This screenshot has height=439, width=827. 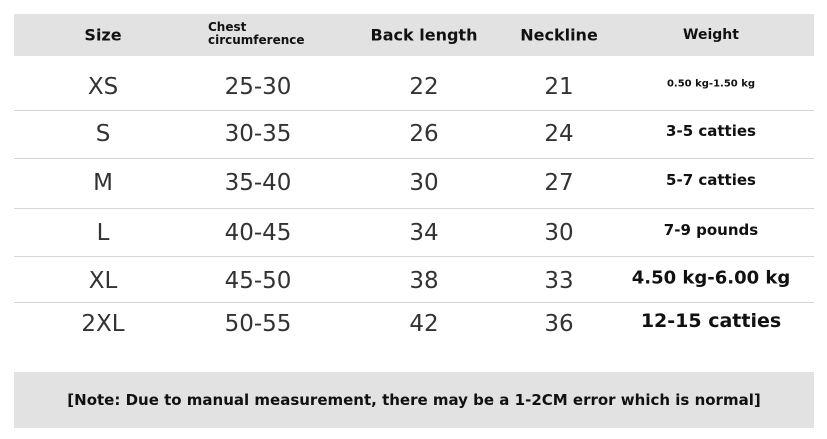 I want to click on table-cell: 26, so click(x=424, y=134).